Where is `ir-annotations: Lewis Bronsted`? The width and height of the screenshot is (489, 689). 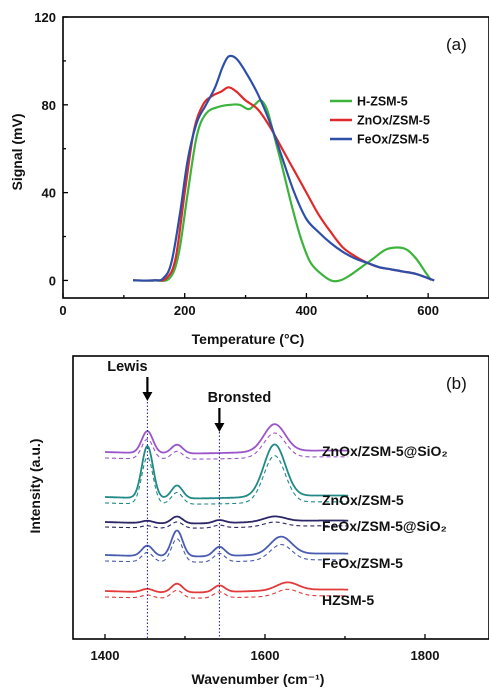 ir-annotations: Lewis Bronsted is located at coordinates (189, 499).